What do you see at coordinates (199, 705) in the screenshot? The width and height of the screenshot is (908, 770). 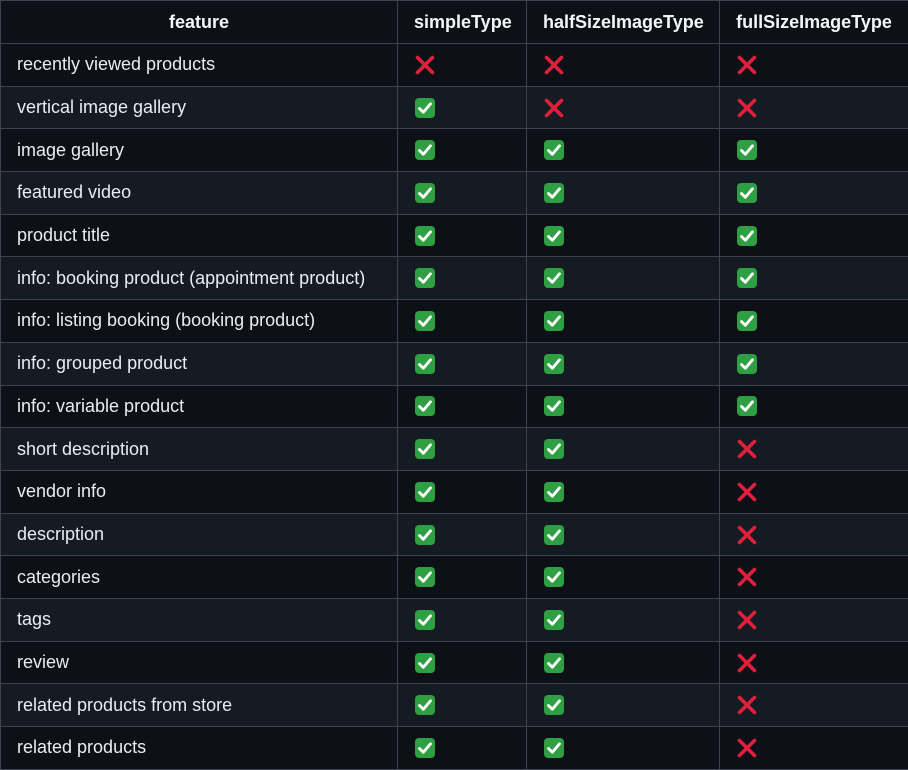 I see `feature-cell: related products from store` at bounding box center [199, 705].